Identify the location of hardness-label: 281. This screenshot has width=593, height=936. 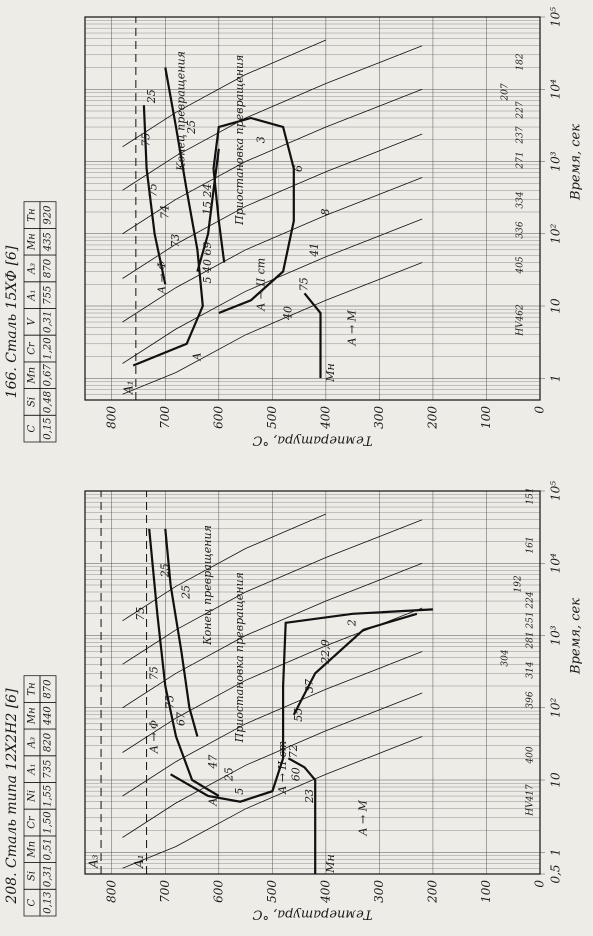
(531, 640).